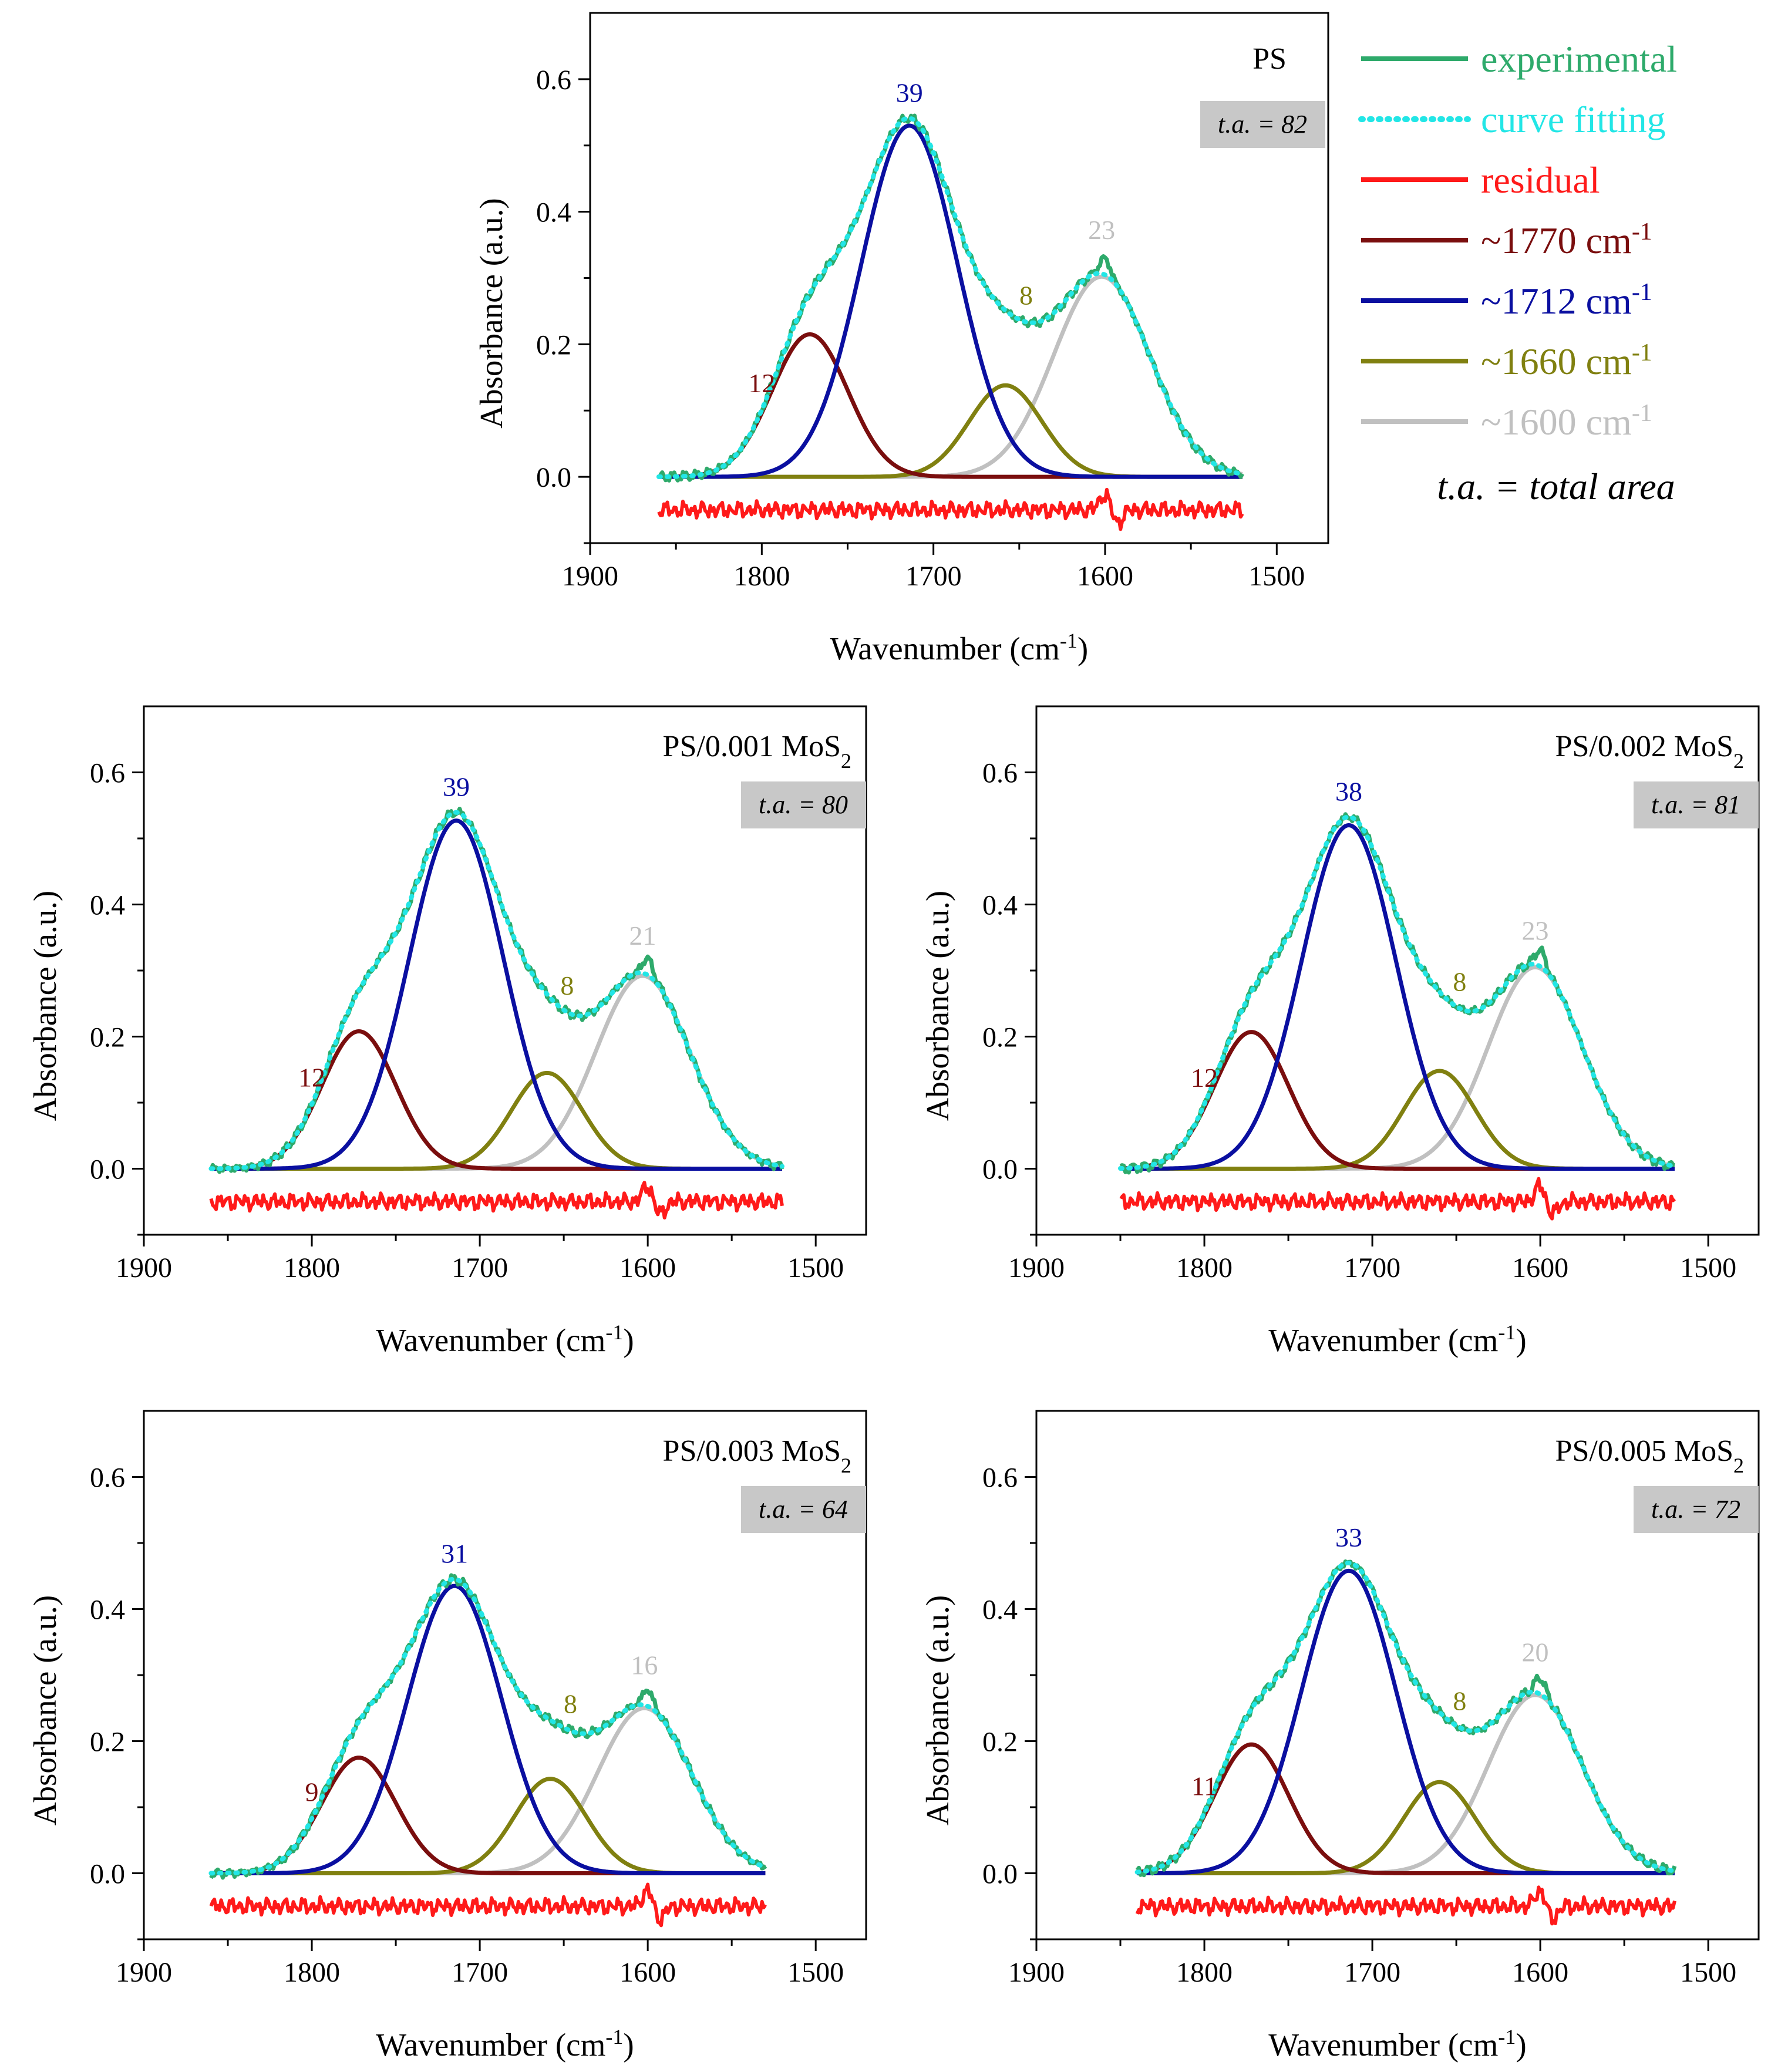 The height and width of the screenshot is (2072, 1788). What do you see at coordinates (1566, 240) in the screenshot?
I see `legend-label-band-1770: ~1770 cm-1` at bounding box center [1566, 240].